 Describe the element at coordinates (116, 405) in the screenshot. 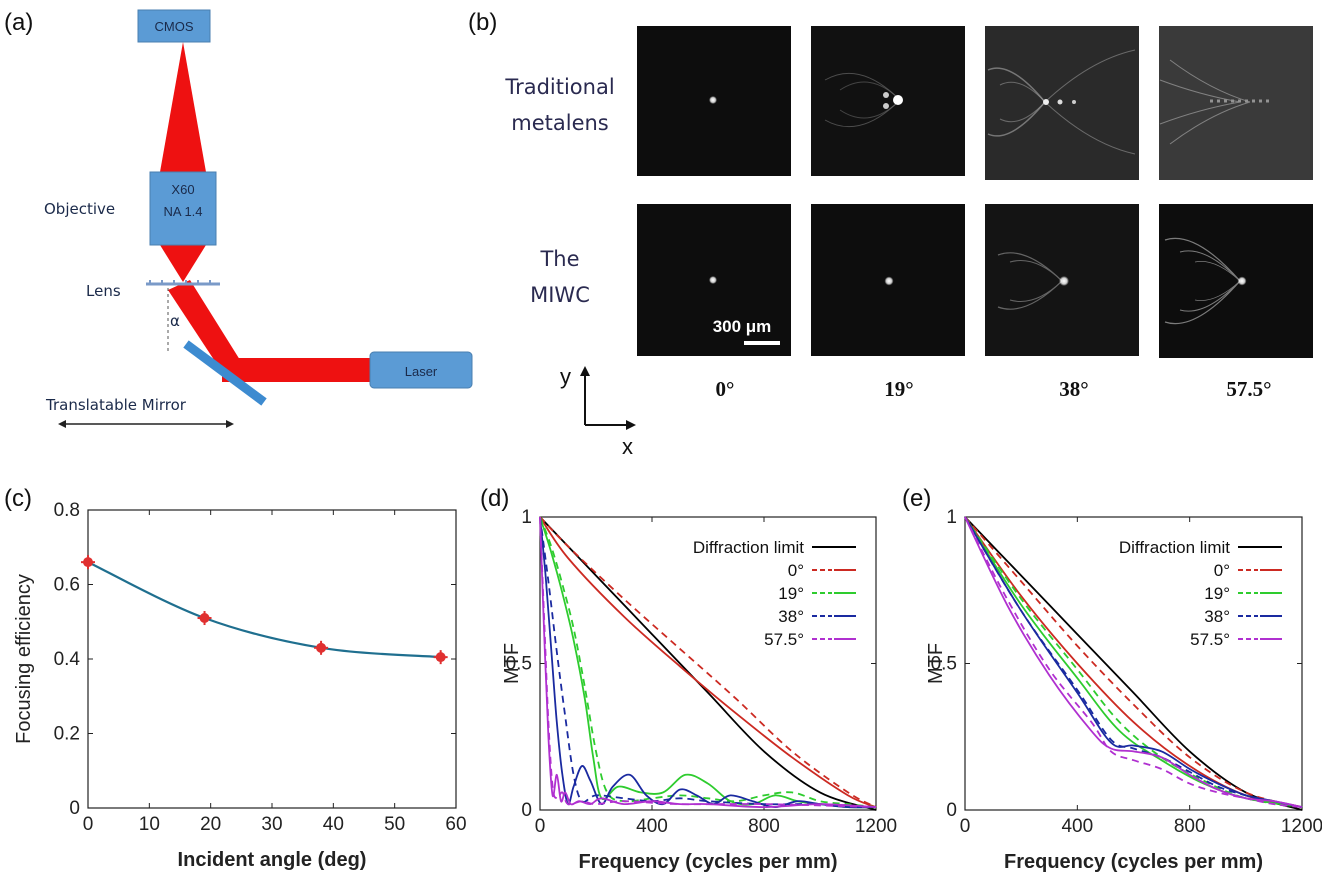

I see `mirror-label: Translatable Mirror` at that location.